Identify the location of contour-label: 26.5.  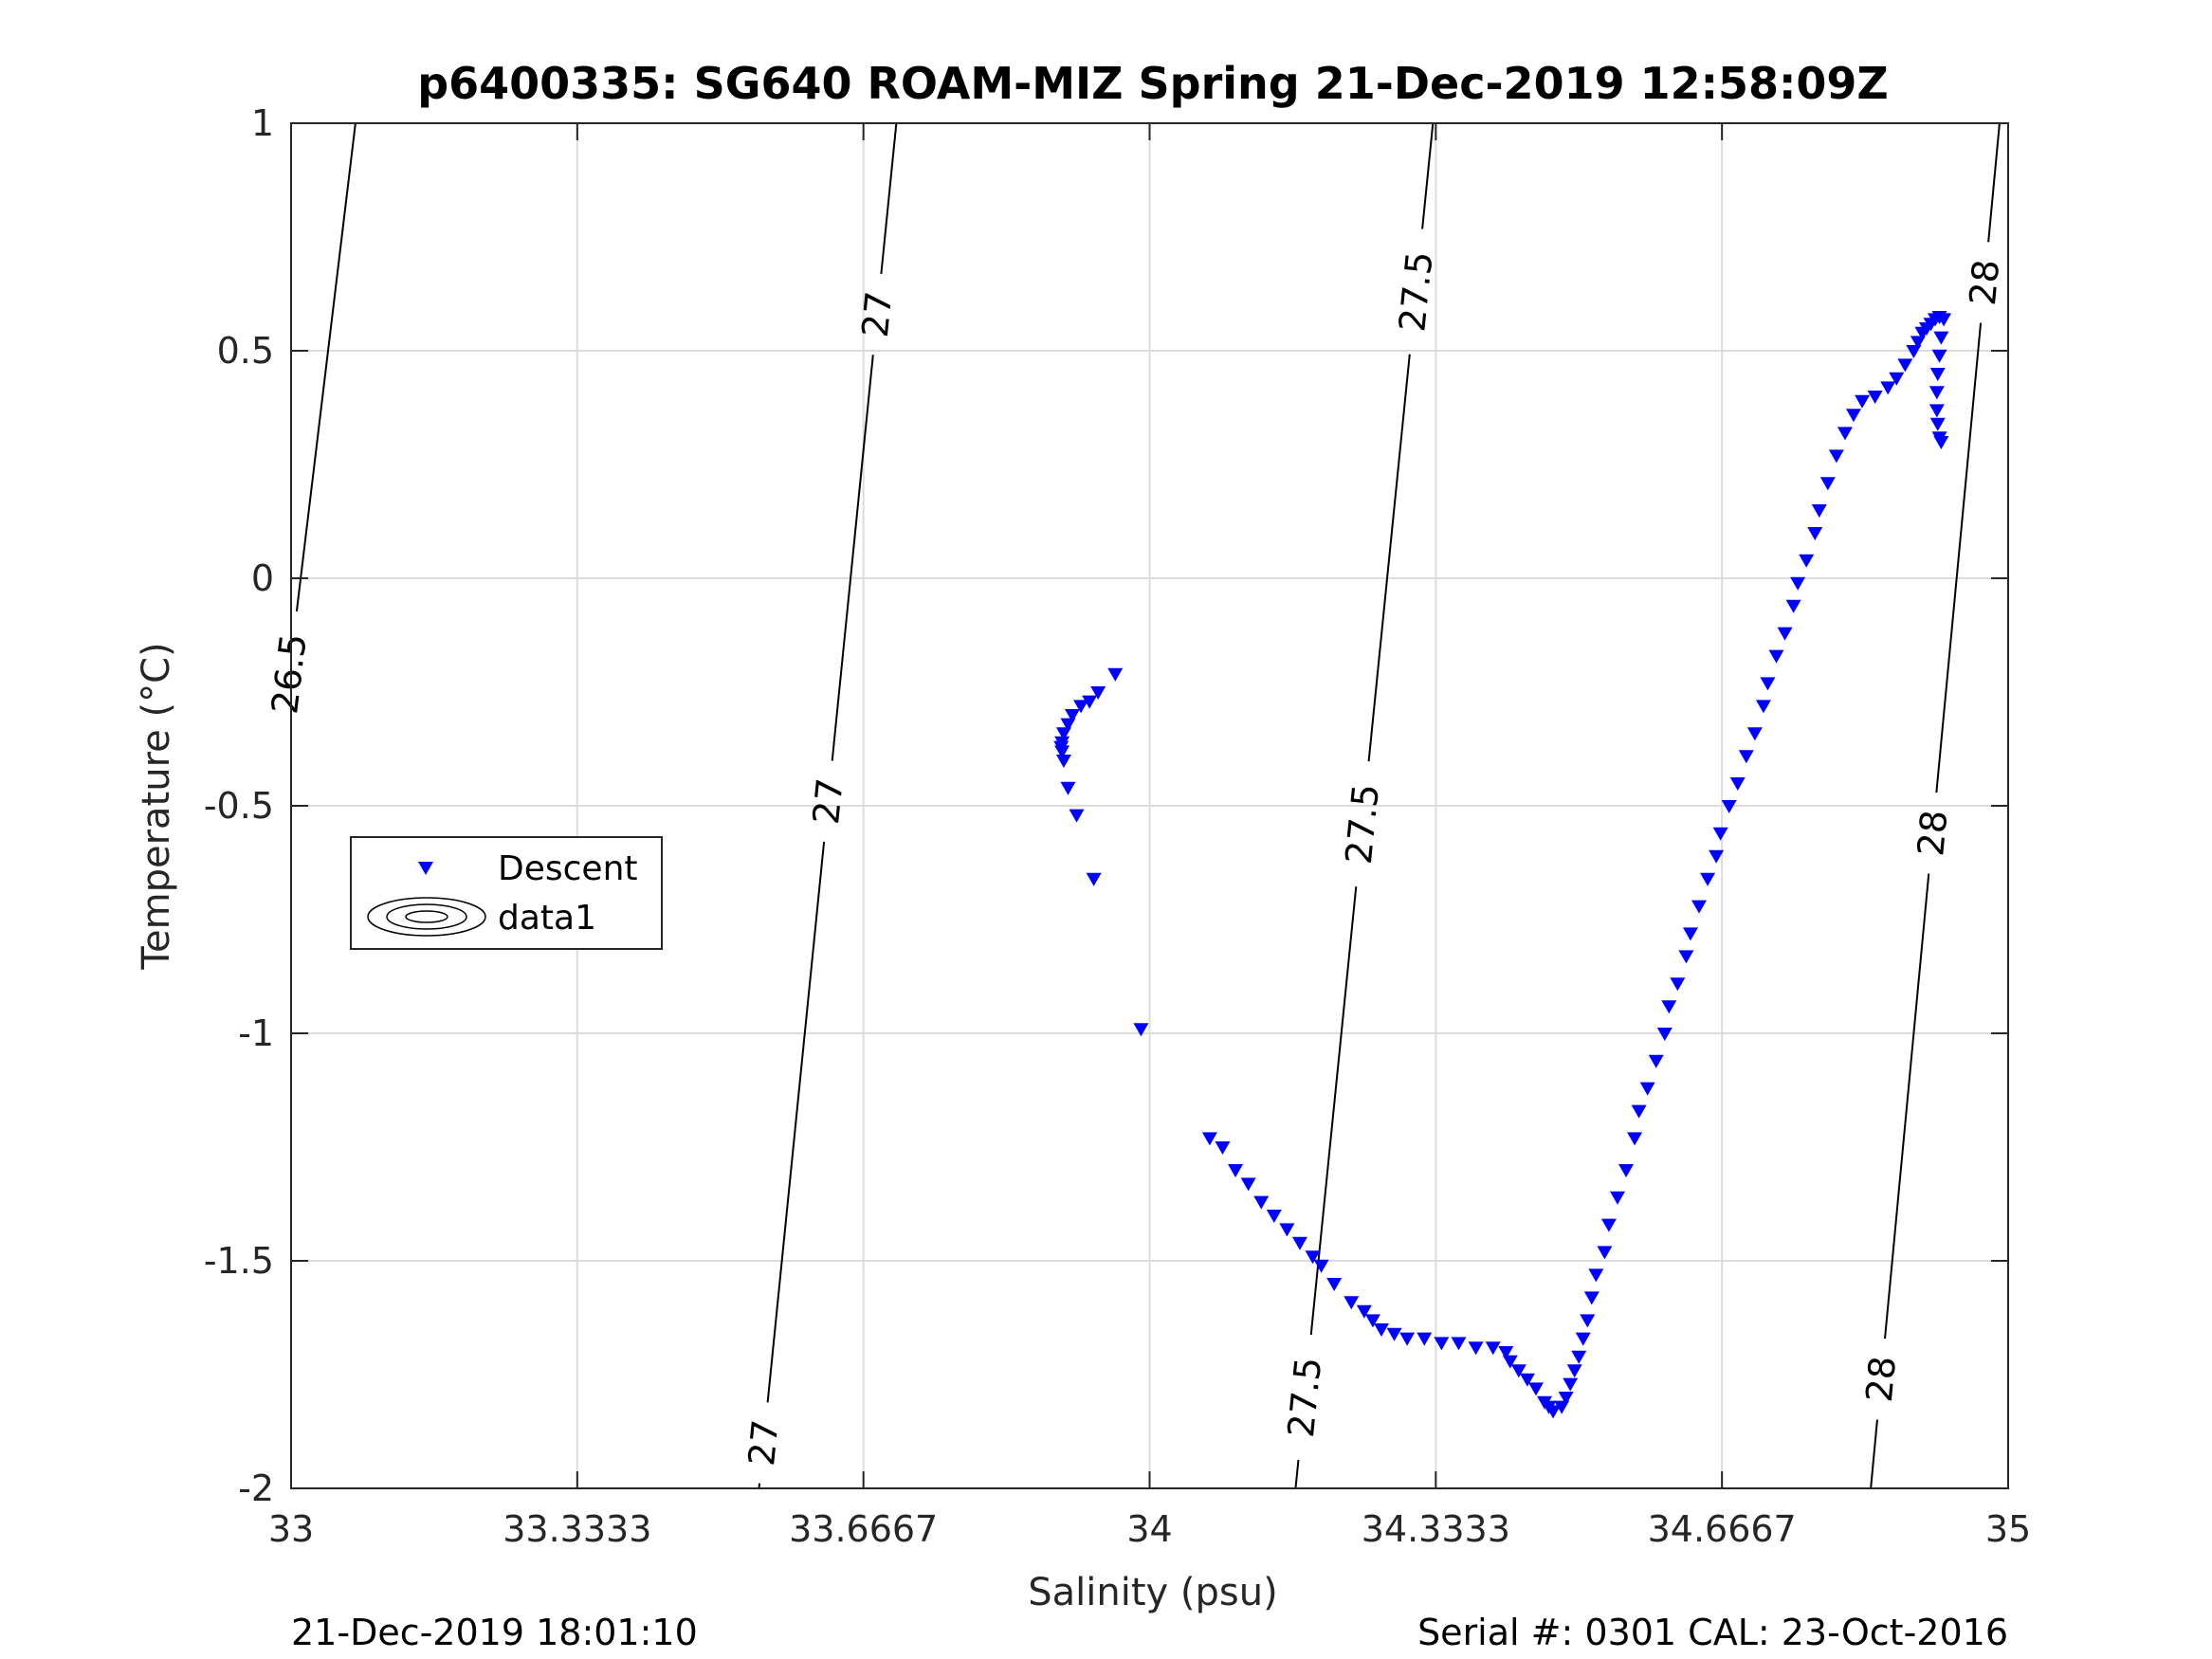
(289, 673).